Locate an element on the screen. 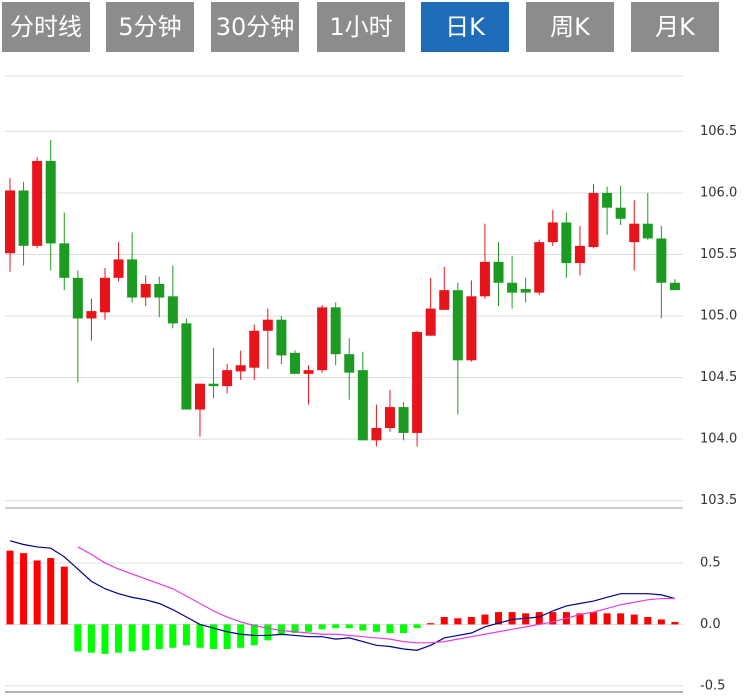 The width and height of the screenshot is (747, 696). tab: 月K is located at coordinates (675, 27).